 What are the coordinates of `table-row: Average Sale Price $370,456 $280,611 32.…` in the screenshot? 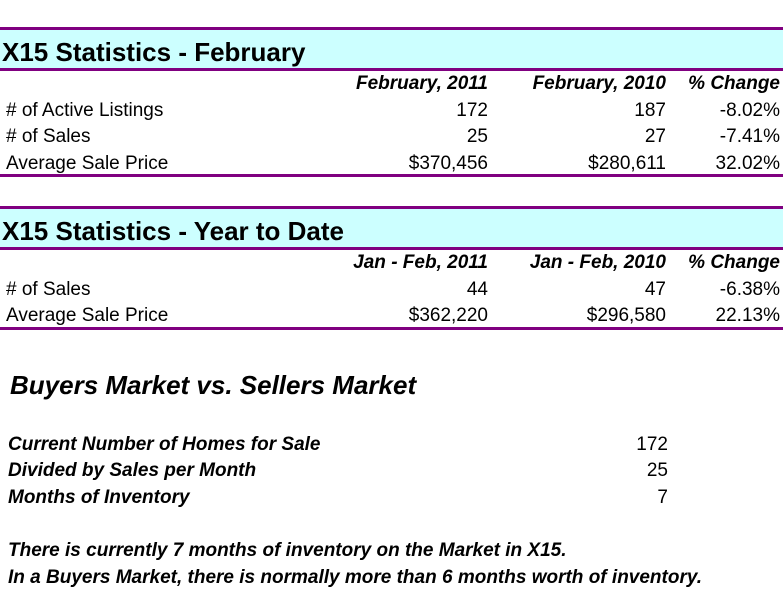 It's located at (391, 164).